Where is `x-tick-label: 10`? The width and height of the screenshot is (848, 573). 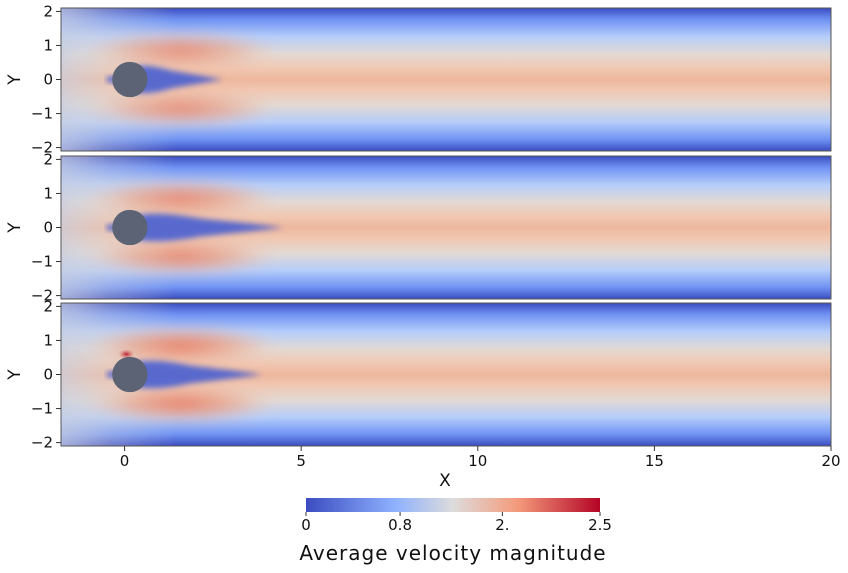 x-tick-label: 10 is located at coordinates (477, 461).